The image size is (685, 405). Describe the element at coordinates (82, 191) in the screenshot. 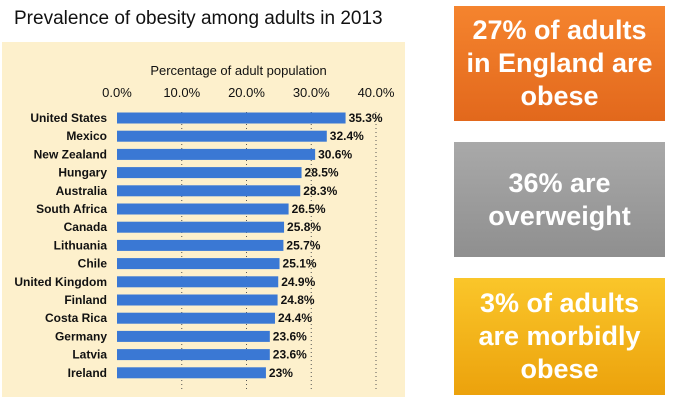

I see `category-label: Australia` at that location.